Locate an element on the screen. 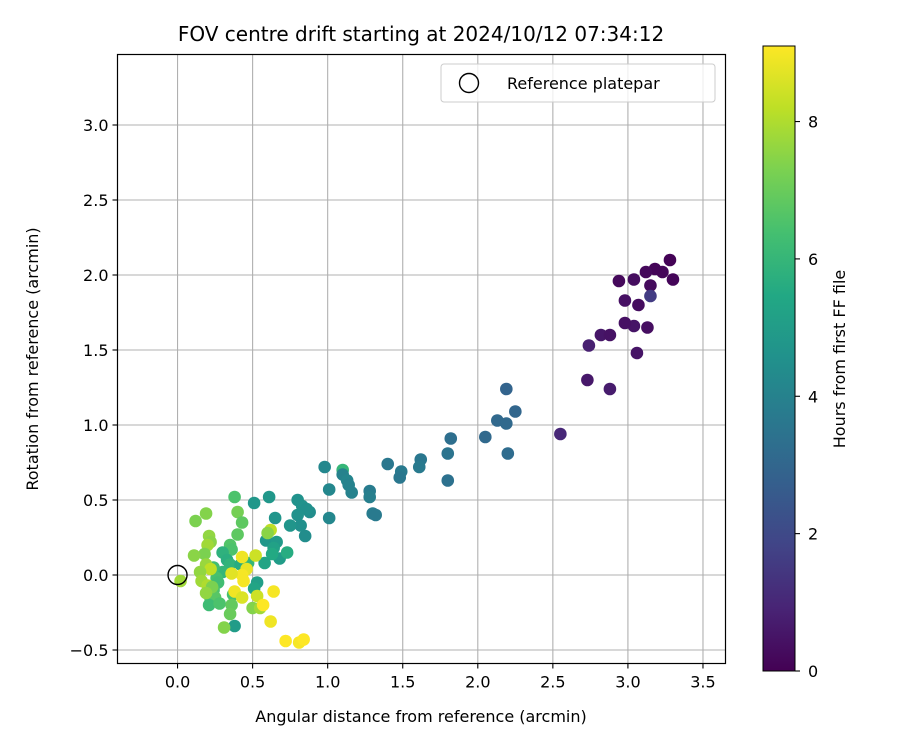 This screenshot has width=900, height=750. x-tick-label: 2.5 is located at coordinates (552, 682).